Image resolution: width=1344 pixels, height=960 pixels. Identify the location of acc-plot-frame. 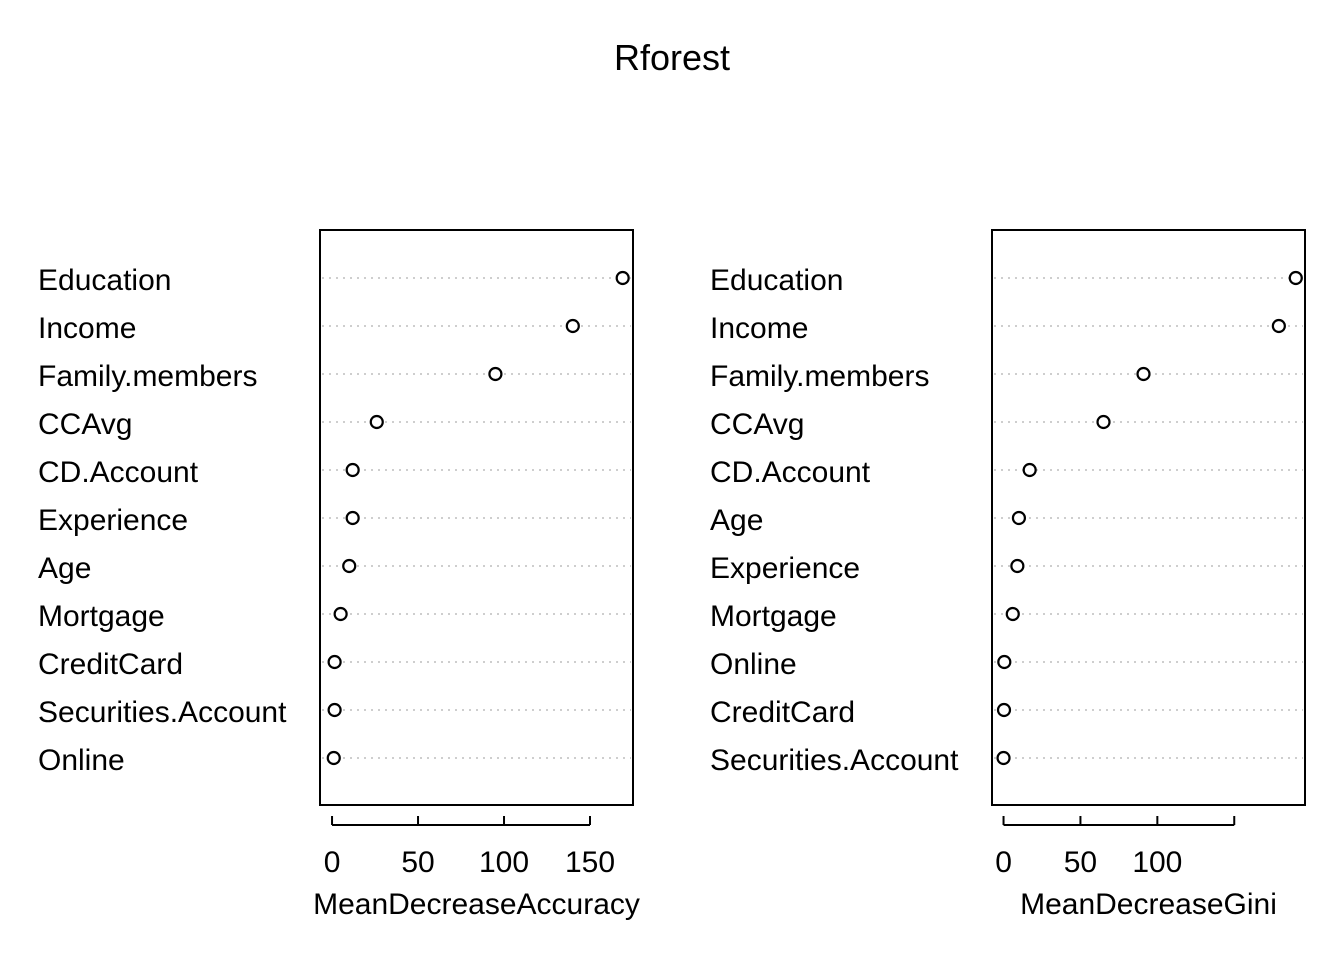
(476, 517).